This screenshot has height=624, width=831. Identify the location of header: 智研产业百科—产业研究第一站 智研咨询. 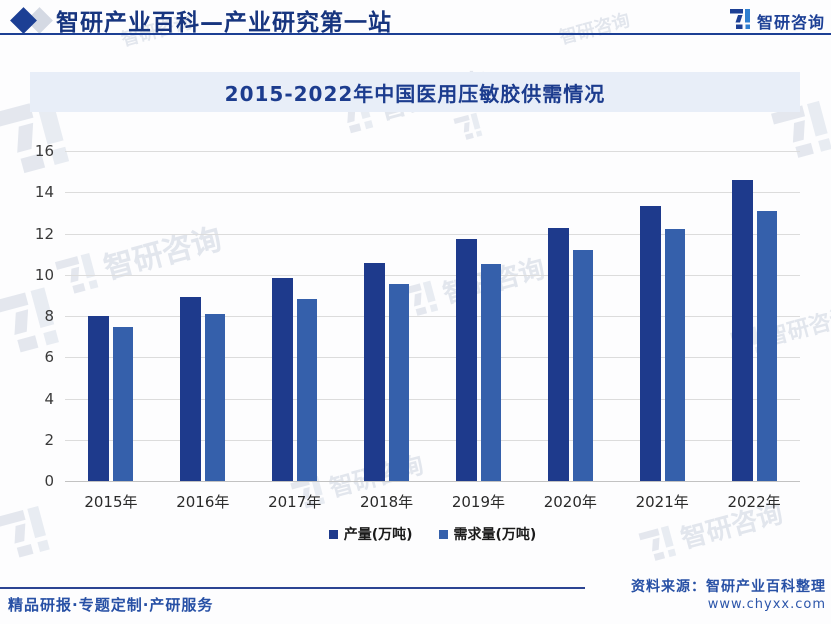
(415, 18).